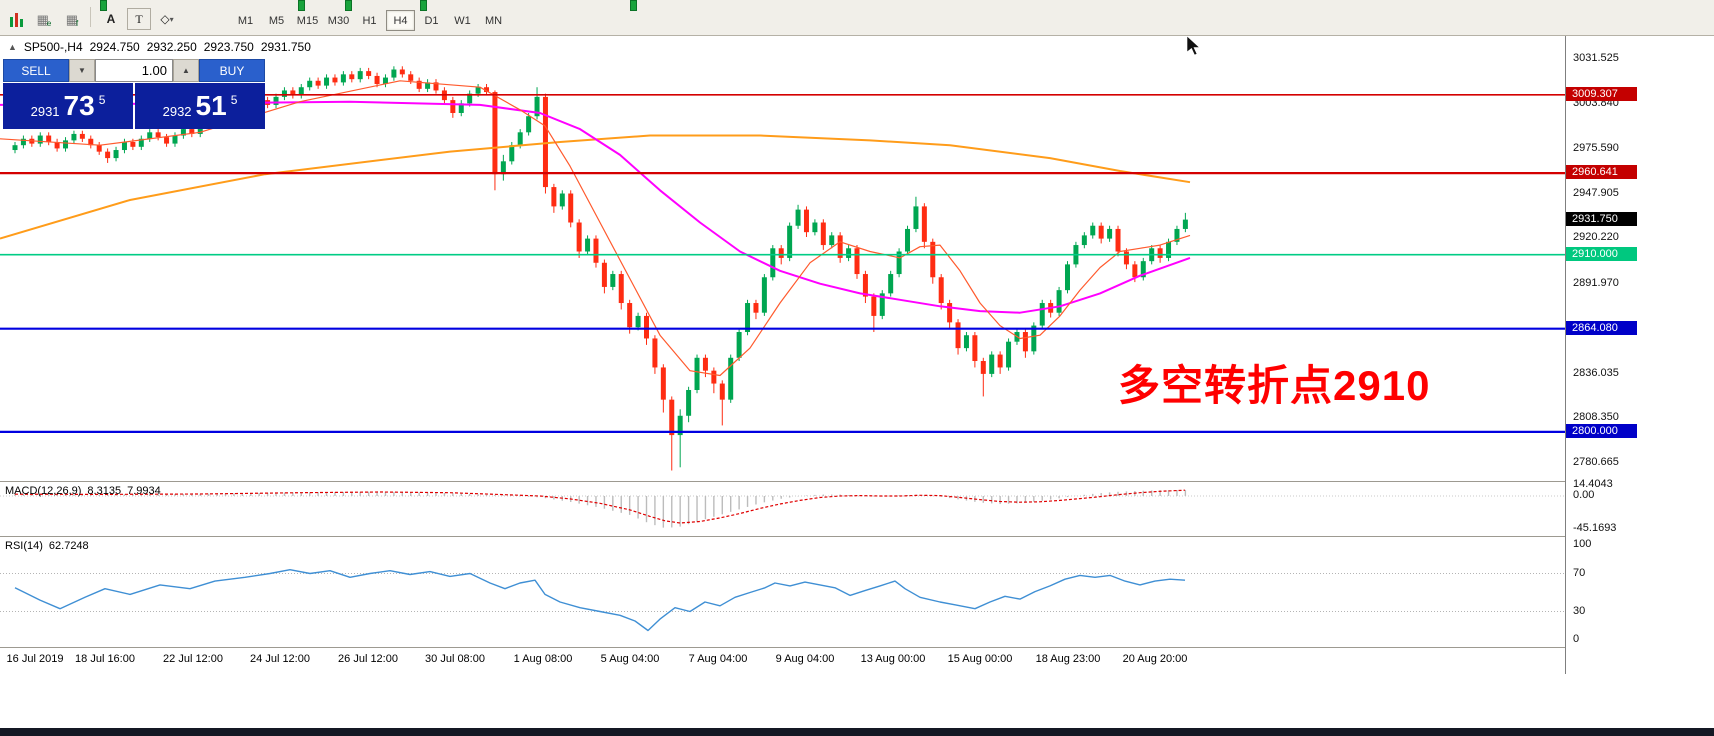 Image resolution: width=1714 pixels, height=736 pixels. Describe the element at coordinates (1155, 659) in the screenshot. I see `time-axis-label: 20 Aug 20:00` at that location.